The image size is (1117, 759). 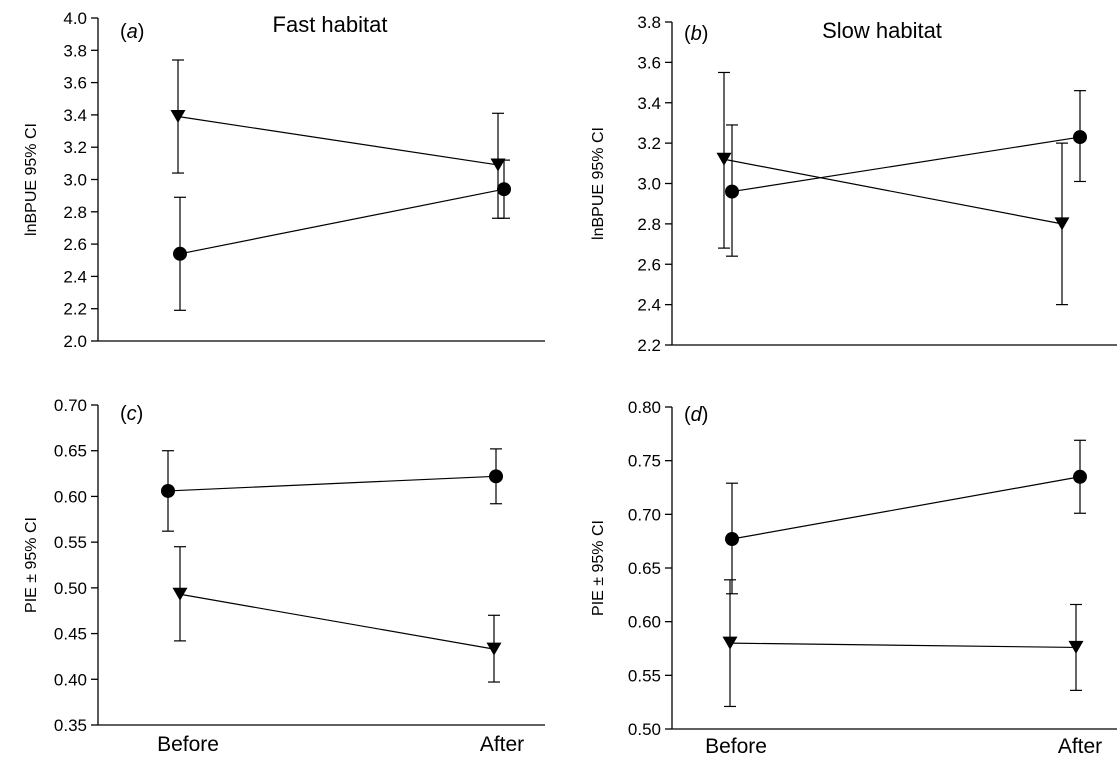 I want to click on y-tick-label: 0.35, so click(x=70, y=725).